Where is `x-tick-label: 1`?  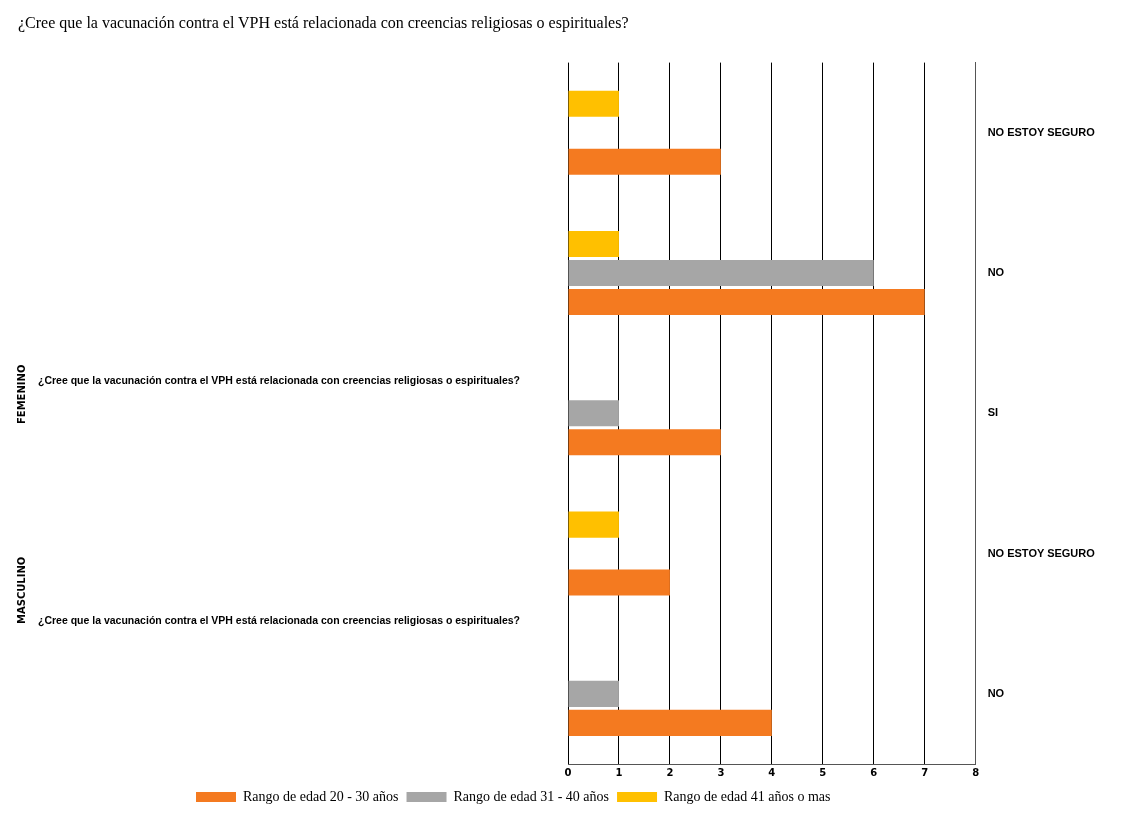
x-tick-label: 1 is located at coordinates (619, 772).